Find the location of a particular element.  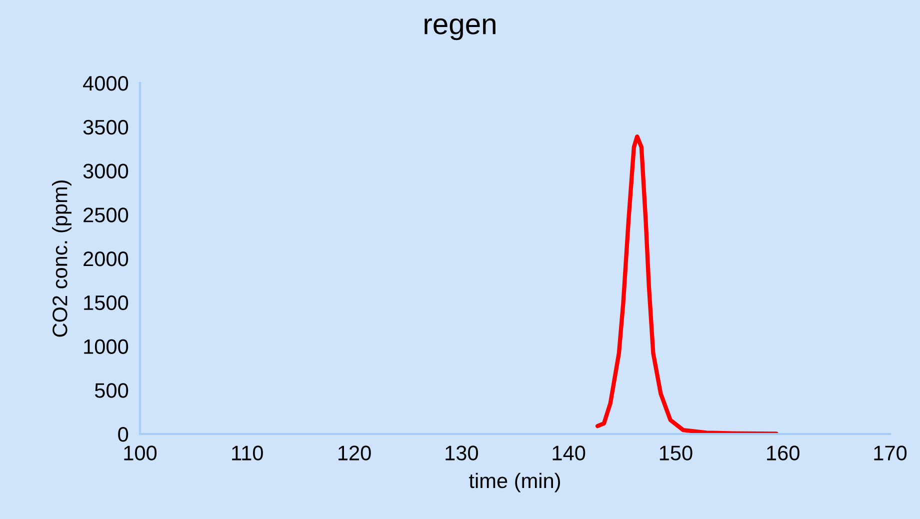

x-tick-label: 160 is located at coordinates (783, 453).